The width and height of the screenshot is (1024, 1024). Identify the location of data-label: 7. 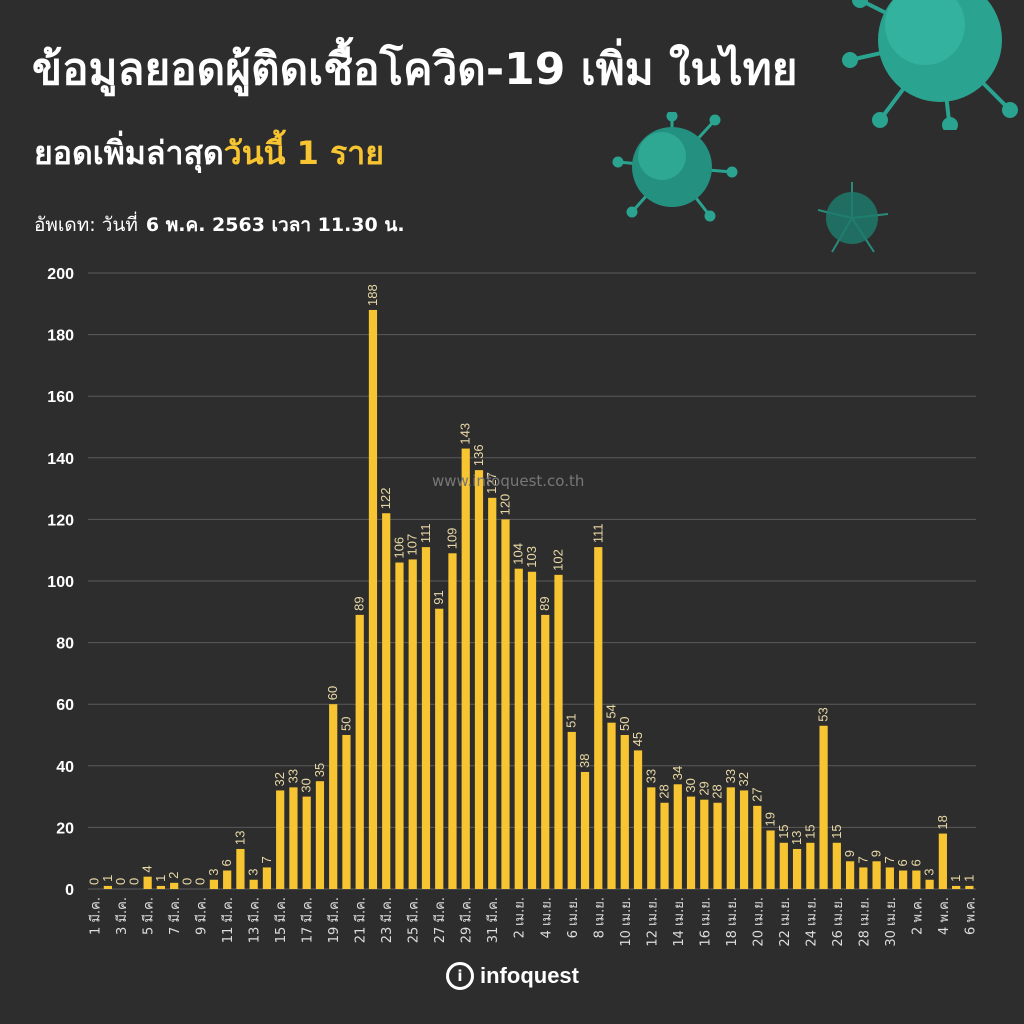
(862, 859).